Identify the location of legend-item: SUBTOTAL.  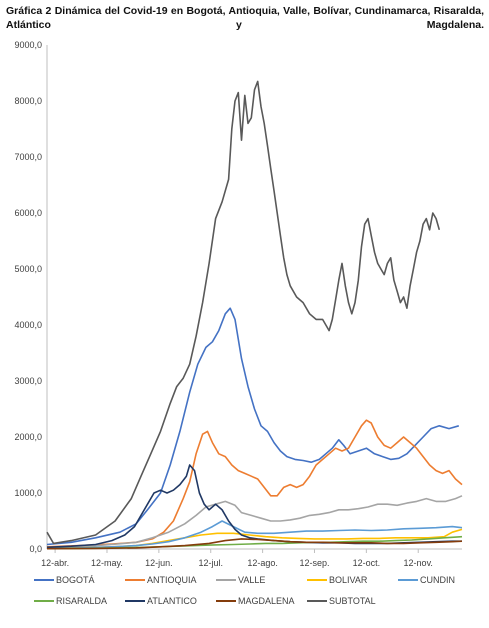
(341, 601).